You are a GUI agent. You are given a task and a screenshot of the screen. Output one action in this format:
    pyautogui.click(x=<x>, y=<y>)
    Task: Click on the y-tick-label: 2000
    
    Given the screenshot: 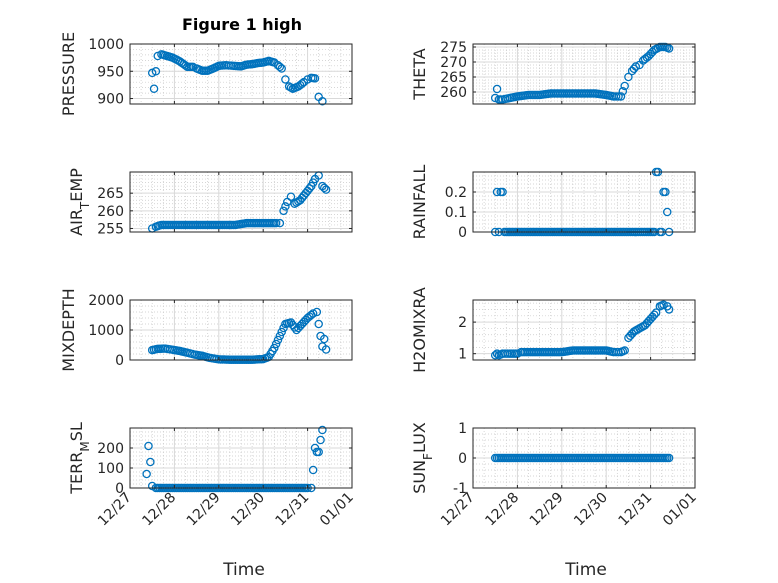 What is the action you would take?
    pyautogui.click(x=106, y=301)
    